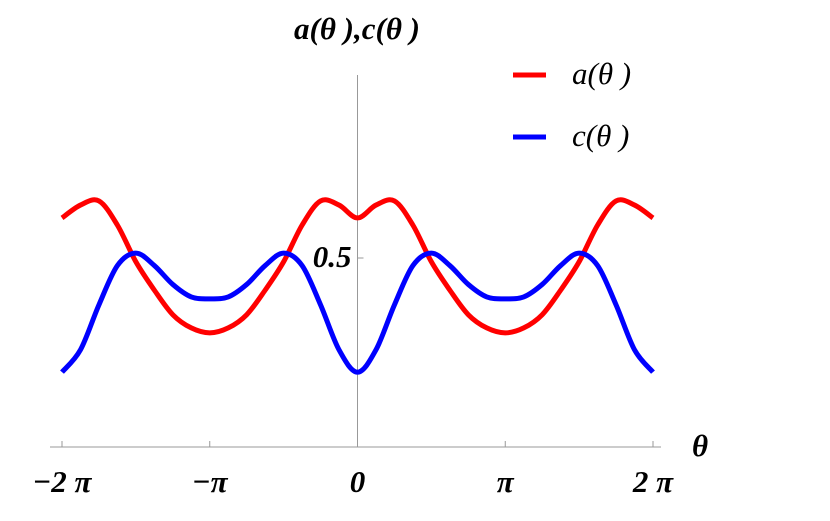  Describe the element at coordinates (506, 481) in the screenshot. I see `x-tick-label: π` at that location.